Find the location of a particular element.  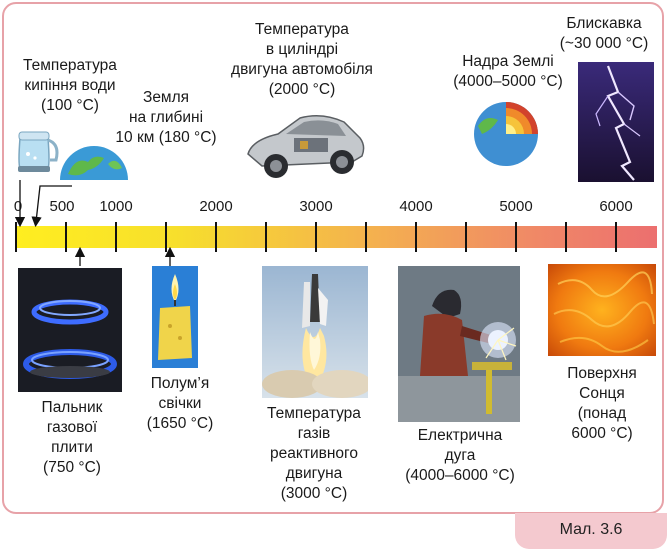

gas-burner-icon is located at coordinates (70, 330).